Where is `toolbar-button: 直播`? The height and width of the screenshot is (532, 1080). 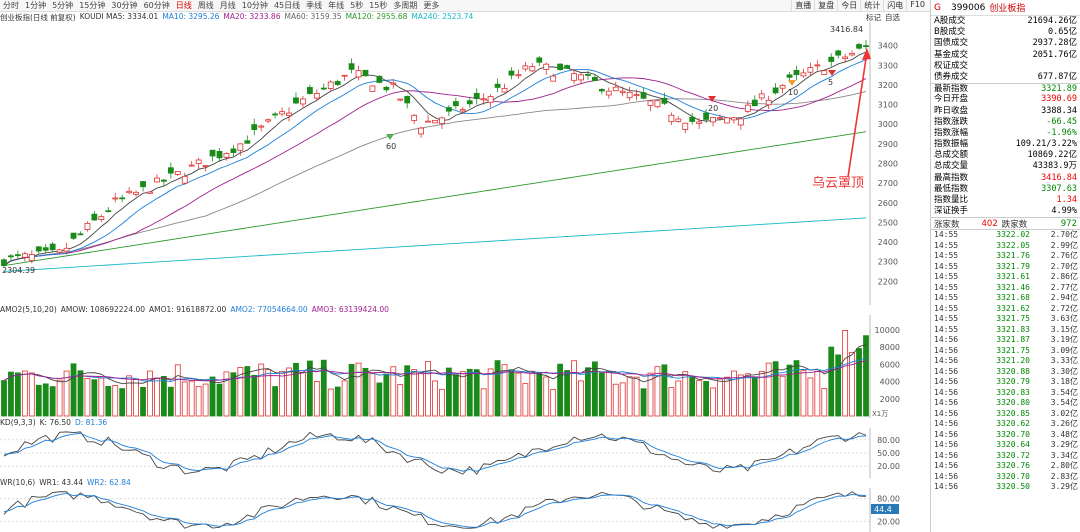
toolbar-button: 直播 is located at coordinates (802, 5).